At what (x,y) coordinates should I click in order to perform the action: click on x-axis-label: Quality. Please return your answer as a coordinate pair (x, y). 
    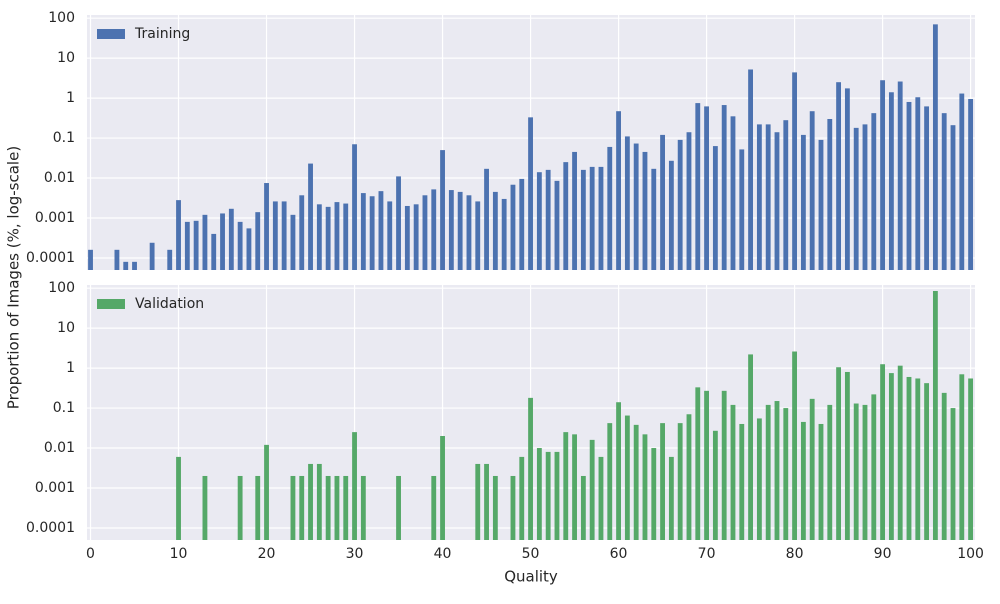
    Looking at the image, I should click on (531, 577).